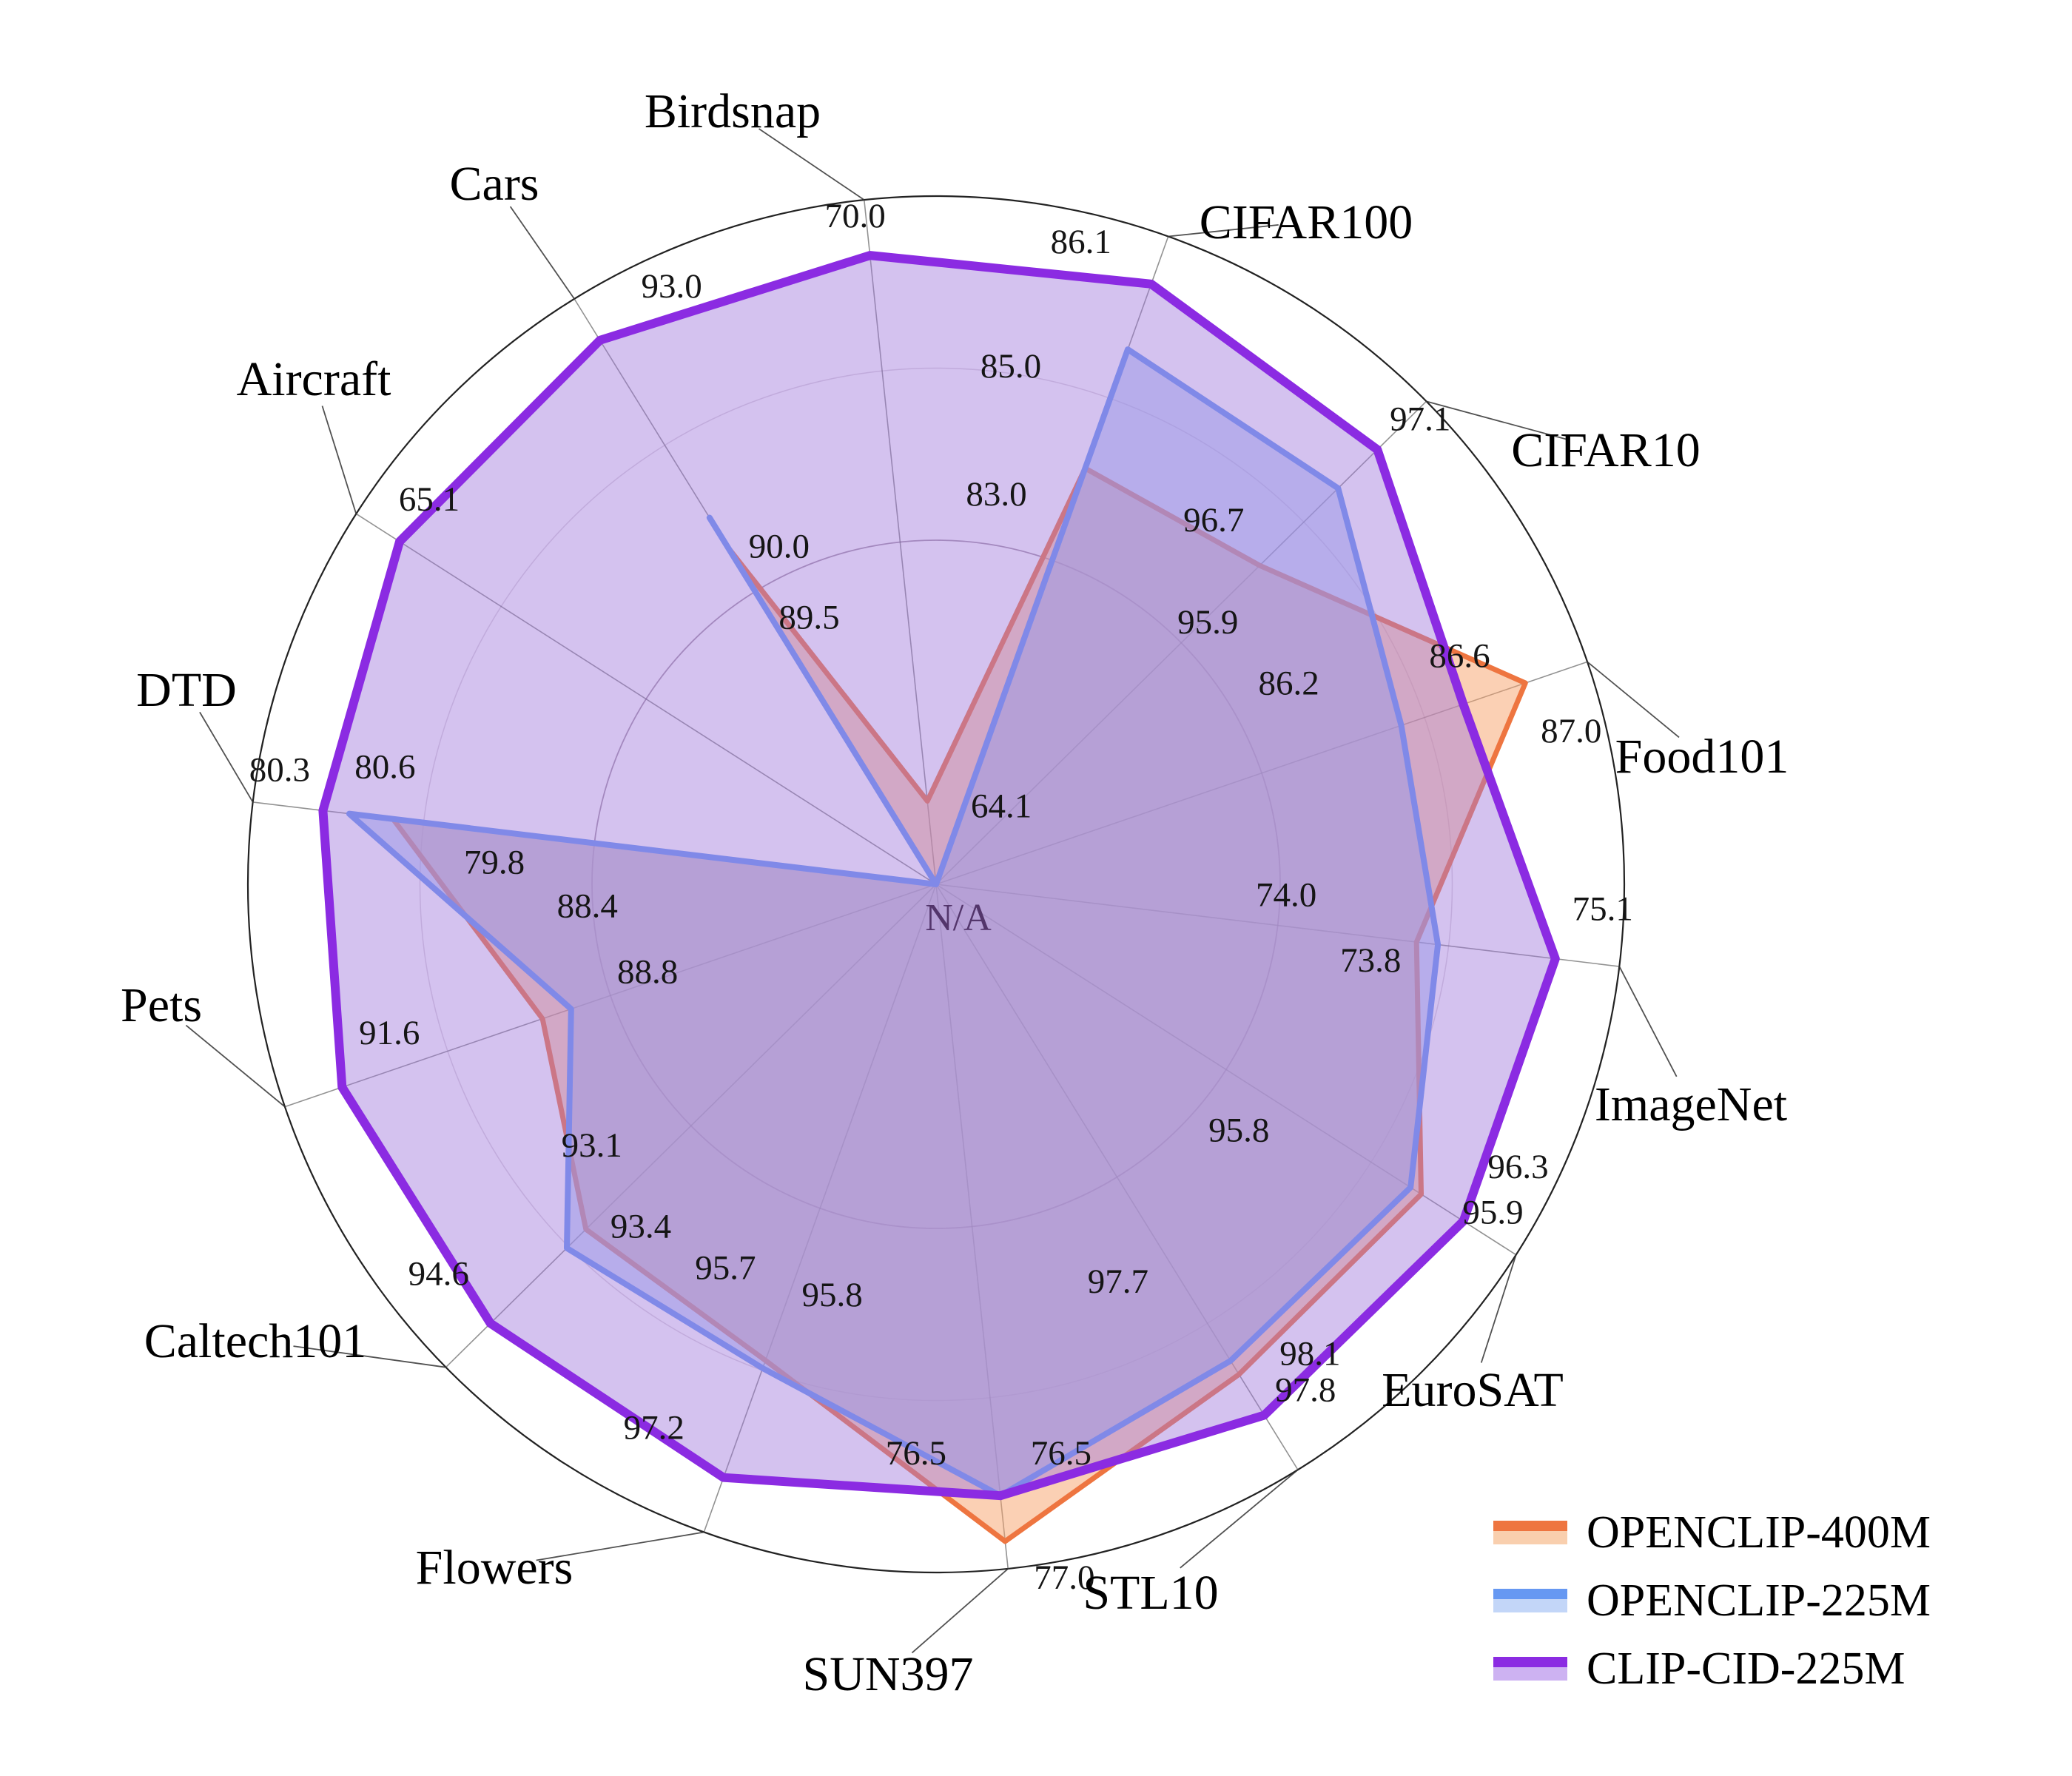  Describe the element at coordinates (1286, 895) in the screenshot. I see `value-label-ImageNet-OPENCLIP-225M: 74.0` at that location.